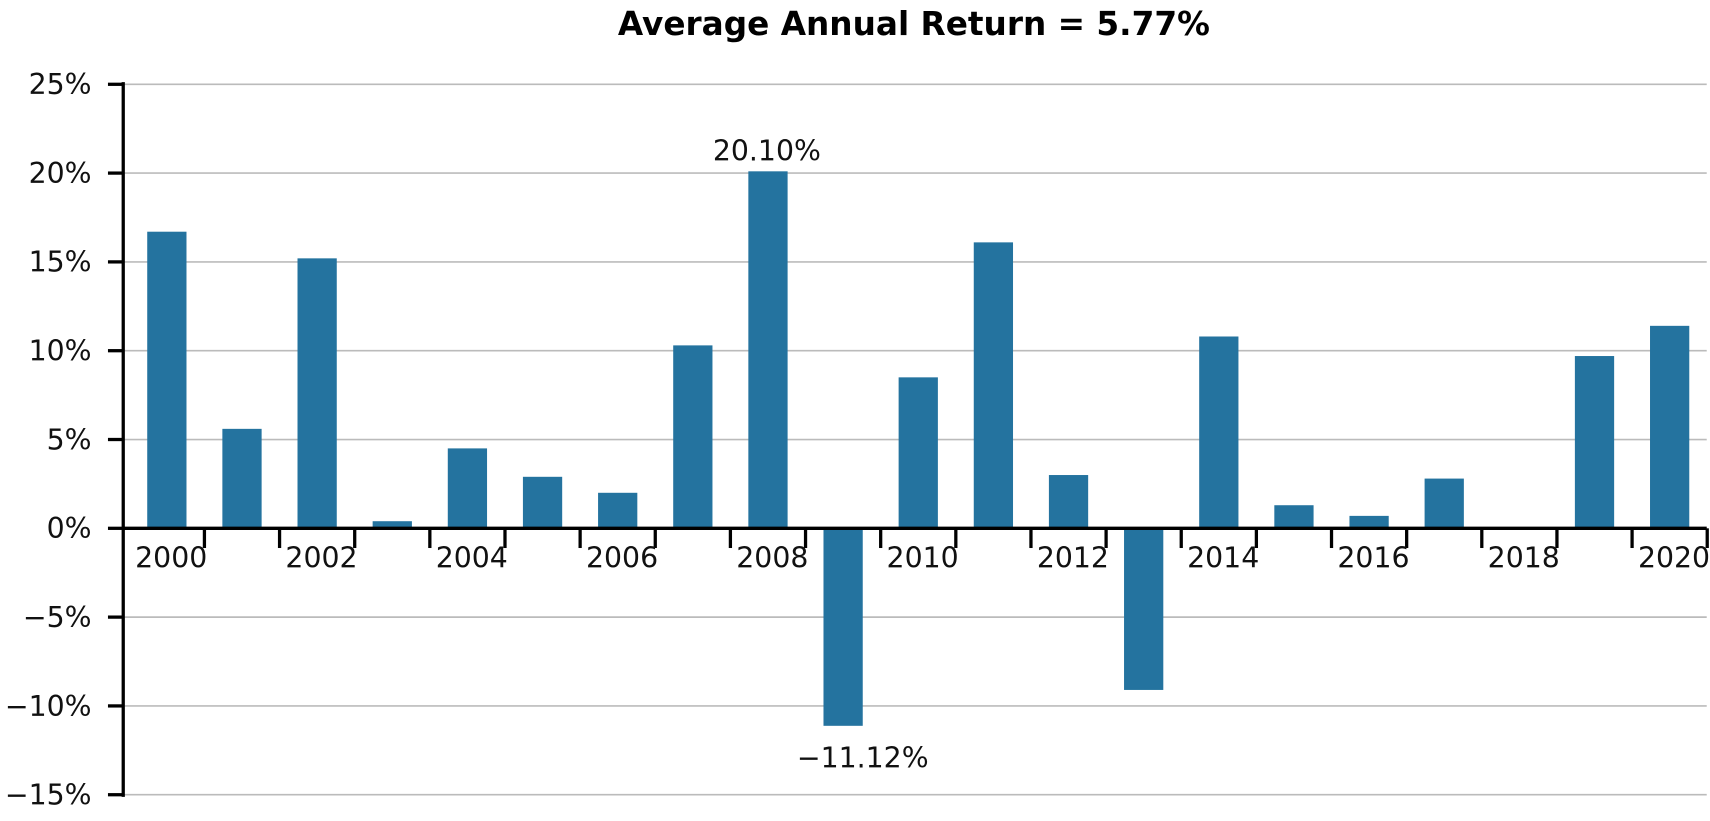 This screenshot has height=821, width=1710. I want to click on y-tick-label: 5%, so click(69, 439).